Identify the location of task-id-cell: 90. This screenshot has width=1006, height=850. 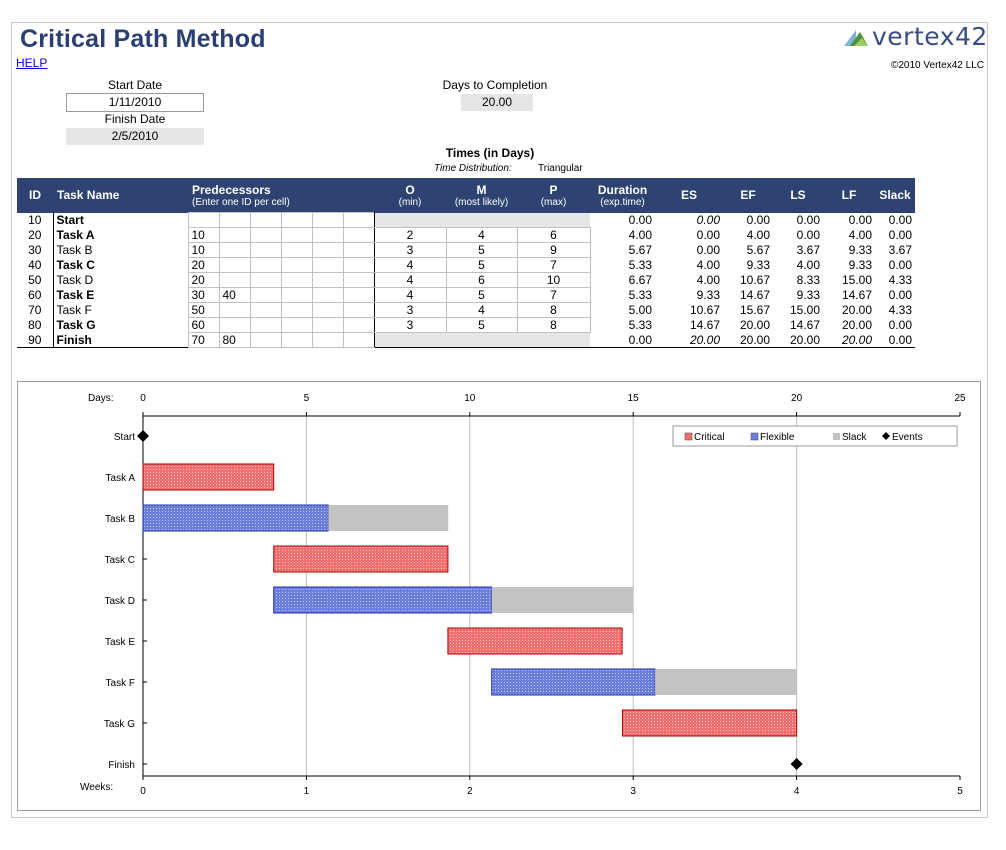
(35, 339).